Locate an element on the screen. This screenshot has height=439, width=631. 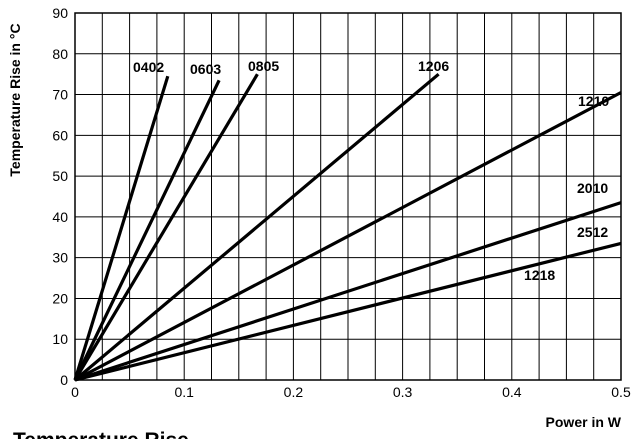
y-tick-label: 50 is located at coordinates (60, 176).